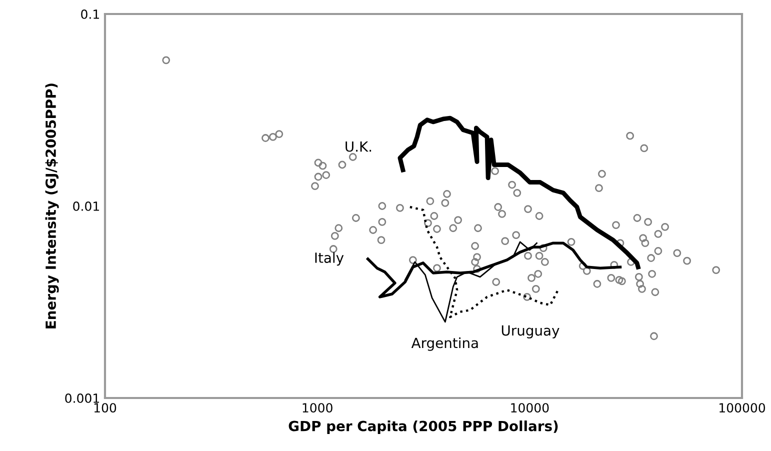 The image size is (771, 451). What do you see at coordinates (52, 206) in the screenshot?
I see `y-axis-title: Energy Intensity (GJ/$2005PPP)` at bounding box center [52, 206].